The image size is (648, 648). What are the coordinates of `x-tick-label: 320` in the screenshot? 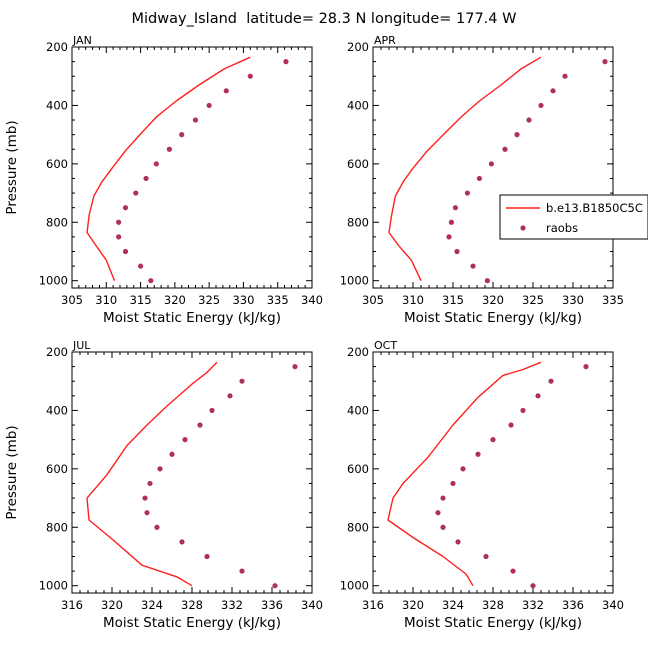 It's located at (493, 300).